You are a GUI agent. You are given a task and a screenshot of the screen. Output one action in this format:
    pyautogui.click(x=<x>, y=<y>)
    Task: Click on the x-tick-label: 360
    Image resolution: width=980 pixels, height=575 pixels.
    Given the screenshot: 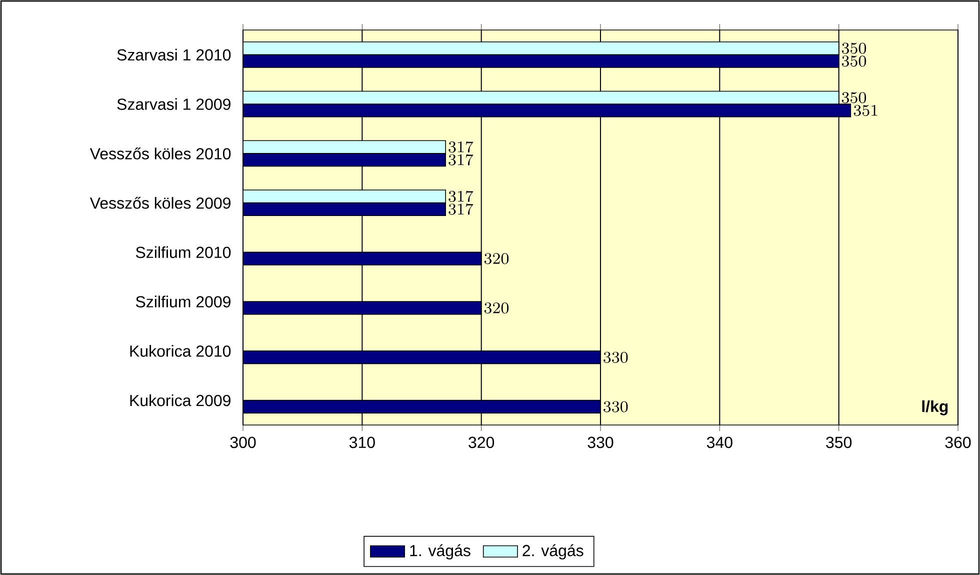 What is the action you would take?
    pyautogui.click(x=958, y=442)
    